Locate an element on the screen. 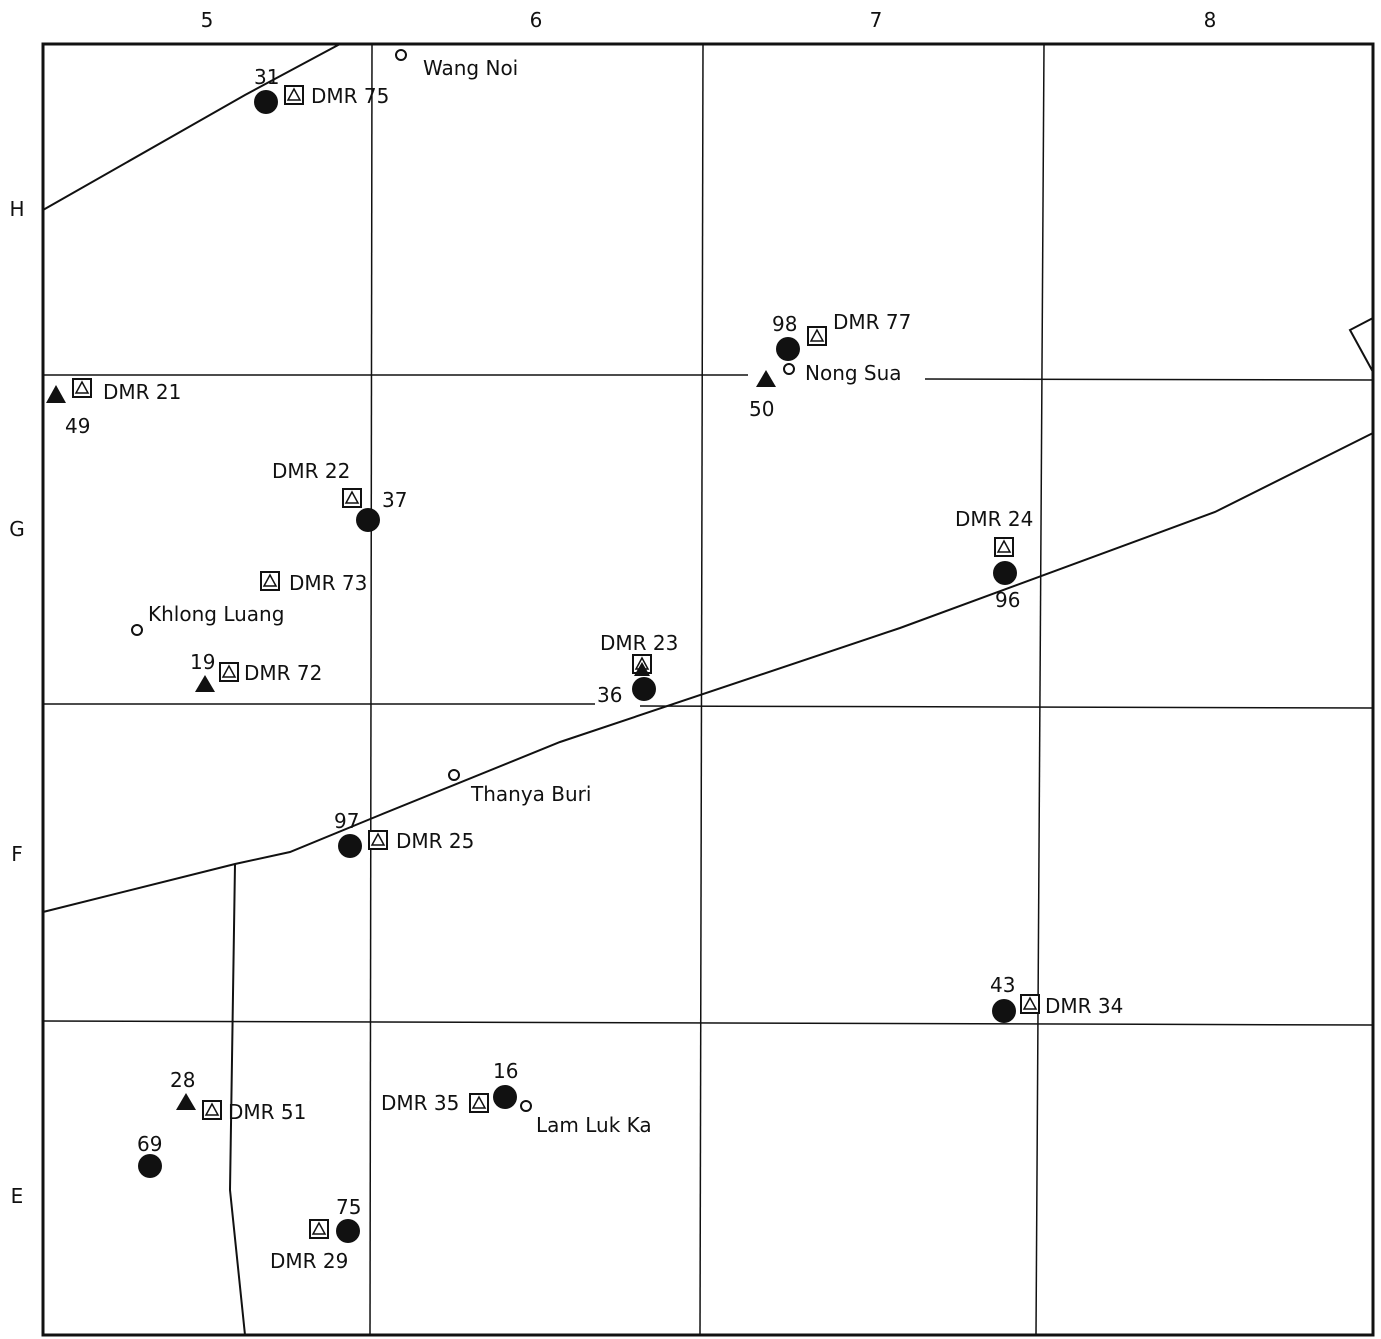  well-label: 16 is located at coordinates (505, 1071).